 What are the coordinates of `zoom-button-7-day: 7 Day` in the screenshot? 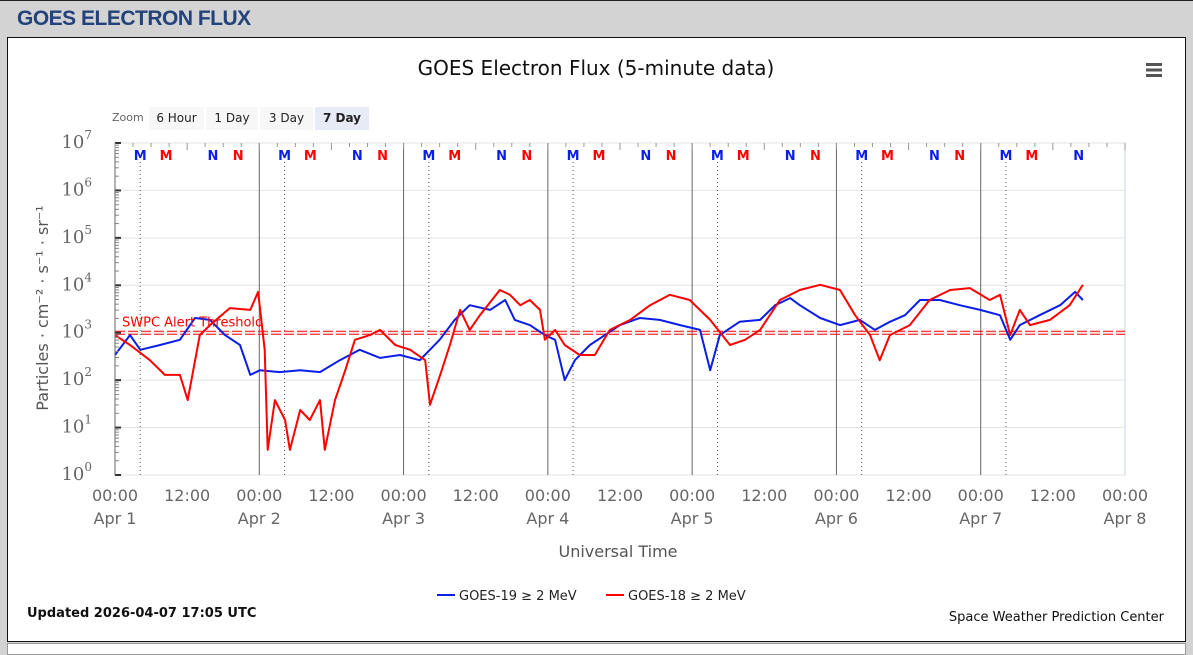 It's located at (342, 118).